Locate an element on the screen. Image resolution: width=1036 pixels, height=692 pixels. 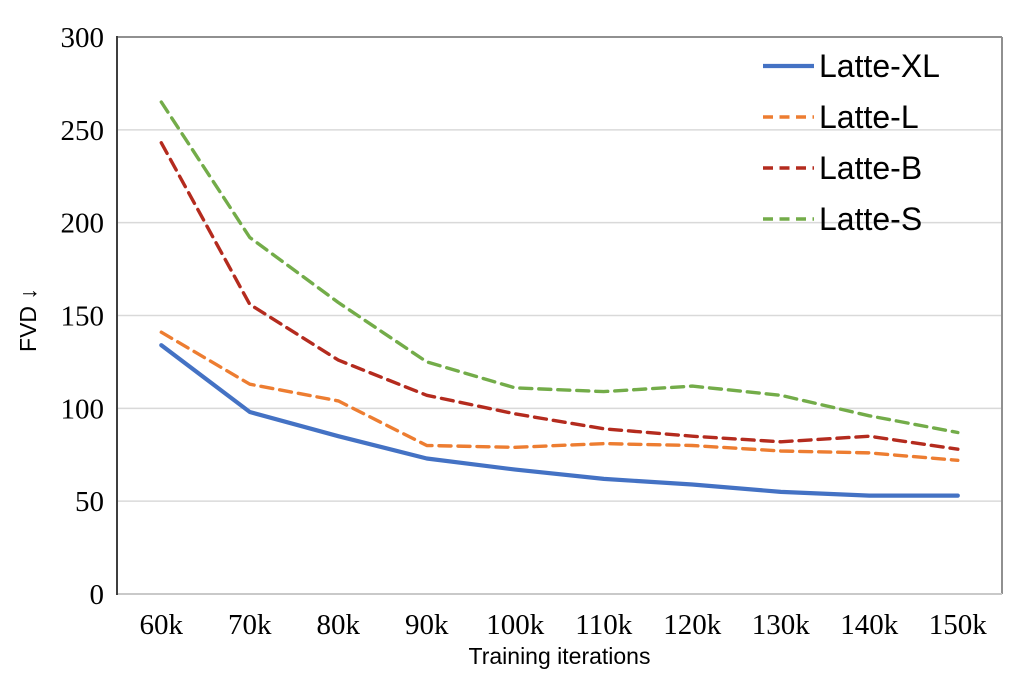
x-tick-label: 120k is located at coordinates (692, 625).